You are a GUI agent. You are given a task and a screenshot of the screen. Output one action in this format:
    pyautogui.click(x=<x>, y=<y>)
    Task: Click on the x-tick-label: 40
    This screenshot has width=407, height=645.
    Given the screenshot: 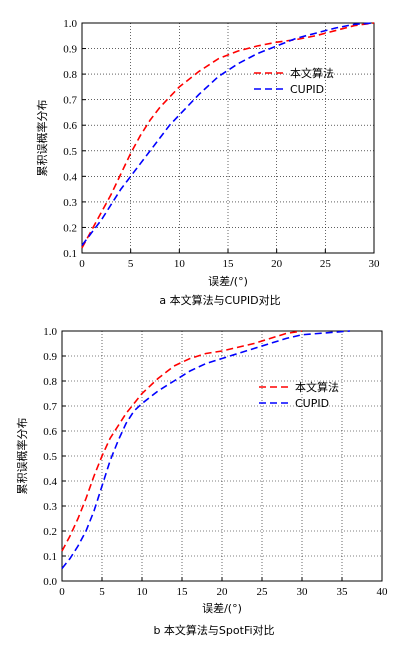 What is the action you would take?
    pyautogui.click(x=383, y=592)
    